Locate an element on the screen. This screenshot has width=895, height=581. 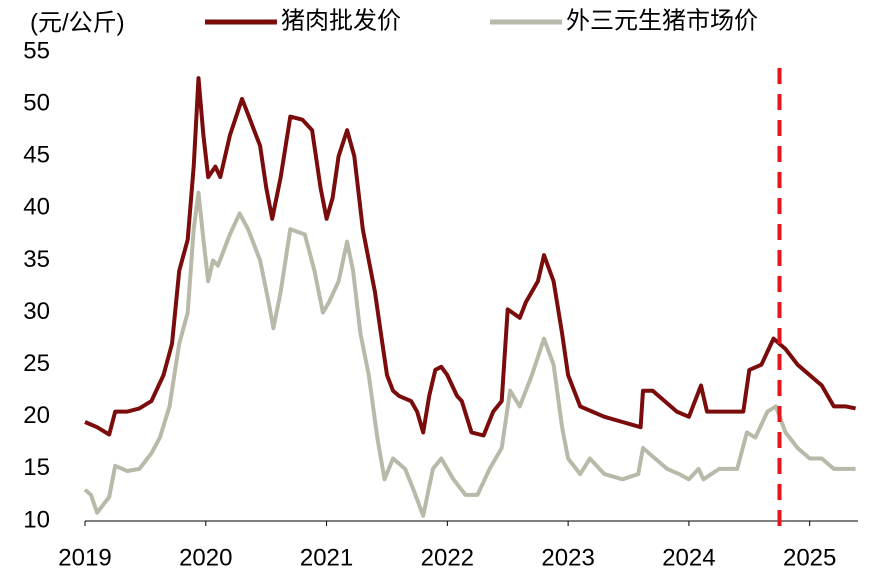
legend-label: 猪肉批发价 is located at coordinates (341, 20).